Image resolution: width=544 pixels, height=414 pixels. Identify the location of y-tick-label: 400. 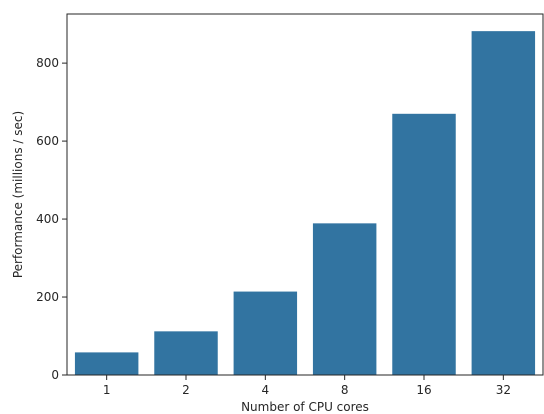
(47, 219).